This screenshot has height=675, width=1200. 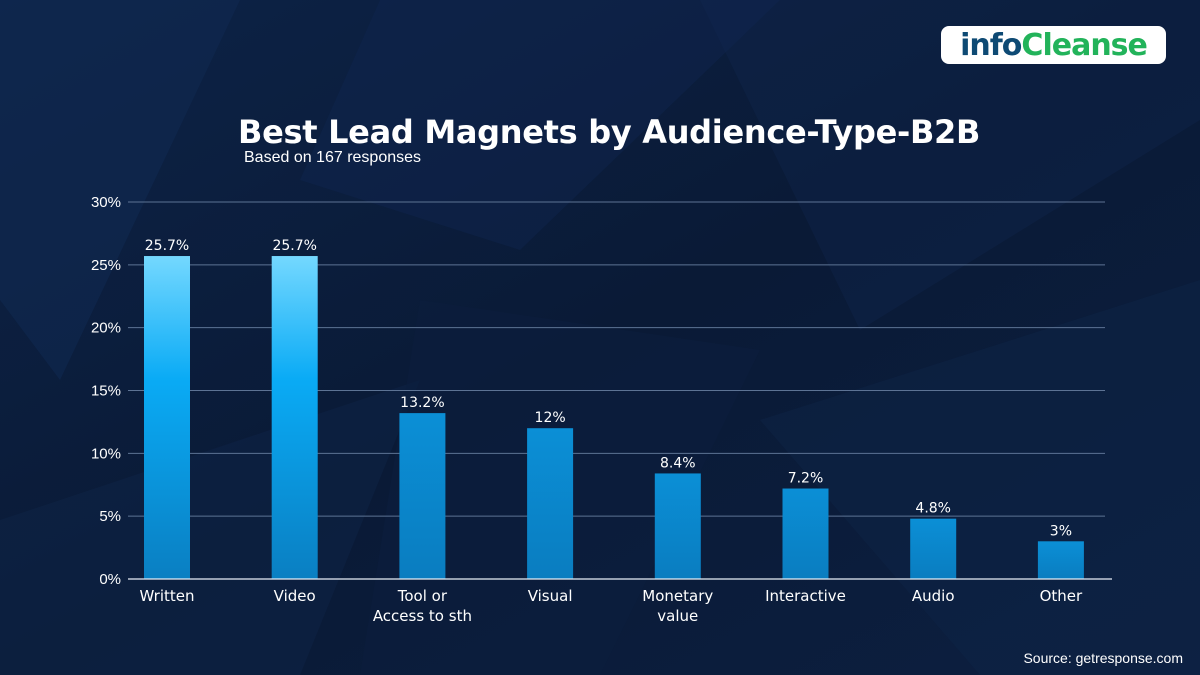 I want to click on infocleanse-logo: info Cleanse, so click(x=1053, y=45).